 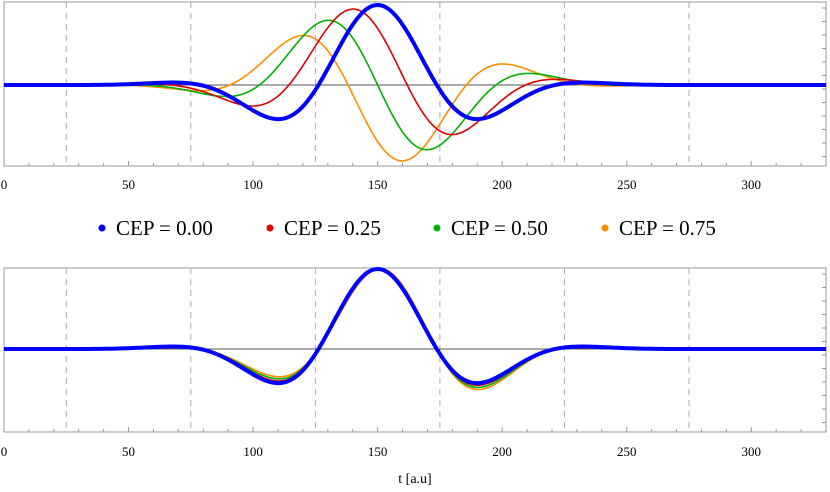 I want to click on legend-label: CEP = 0.75, so click(x=667, y=228).